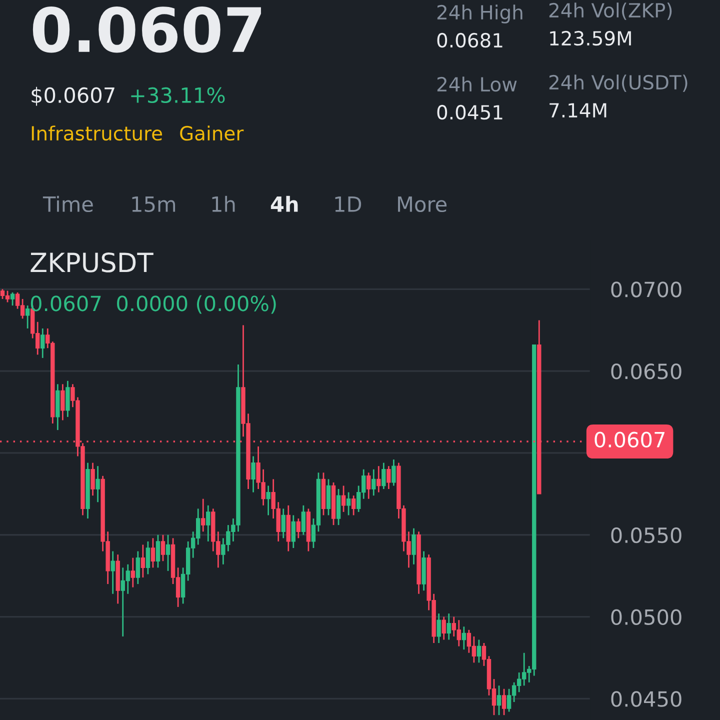 This screenshot has width=720, height=720. Describe the element at coordinates (73, 96) in the screenshot. I see `text: $0.0607` at that location.